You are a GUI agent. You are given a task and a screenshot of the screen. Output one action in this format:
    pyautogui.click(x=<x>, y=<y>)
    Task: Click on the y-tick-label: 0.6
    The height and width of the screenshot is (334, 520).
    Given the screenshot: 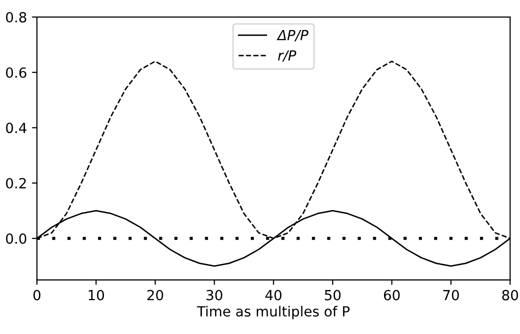 What is the action you would take?
    pyautogui.click(x=16, y=72)
    